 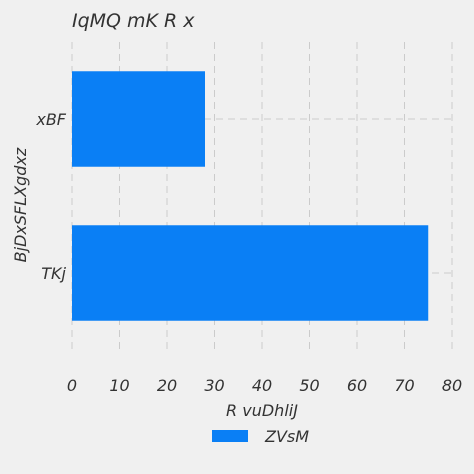 I want to click on x-tick-labels: 0 10 20 30 40 50 60 70 80, so click(x=264, y=385).